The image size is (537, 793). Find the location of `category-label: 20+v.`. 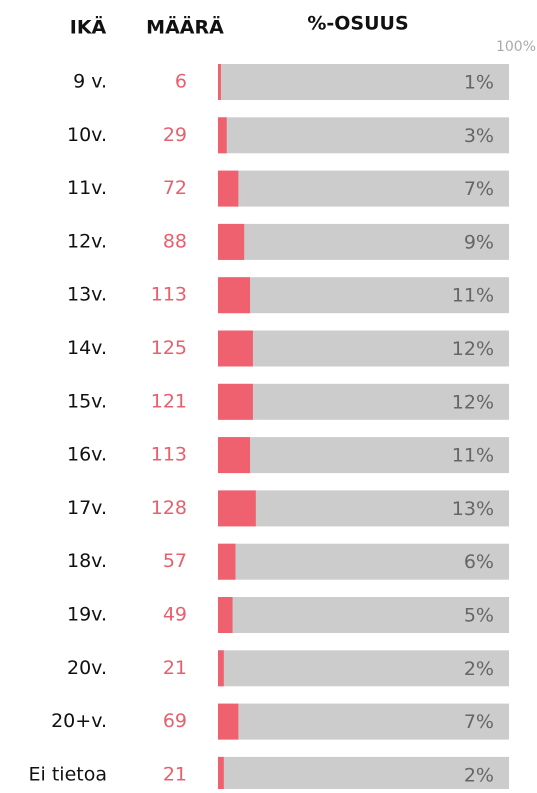

category-label: 20+v. is located at coordinates (79, 721).